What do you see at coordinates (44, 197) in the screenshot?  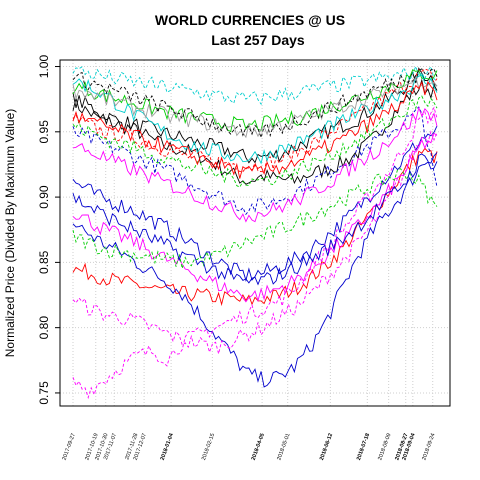 I see `y-tick-label: 0.90` at bounding box center [44, 197].